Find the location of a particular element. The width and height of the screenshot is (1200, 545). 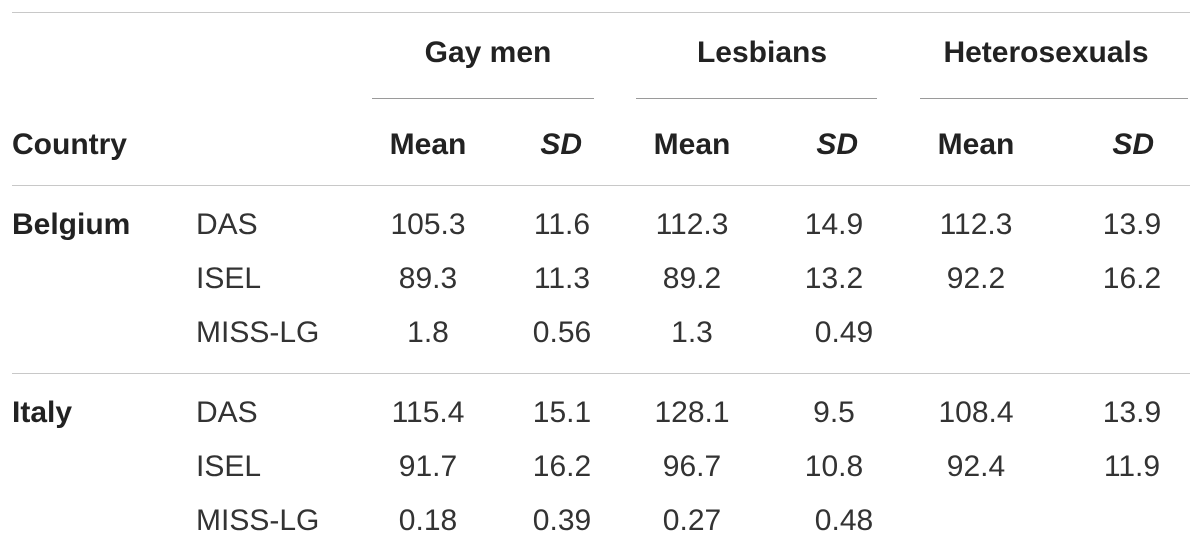

table-cell-value: 0.39 is located at coordinates (562, 520).